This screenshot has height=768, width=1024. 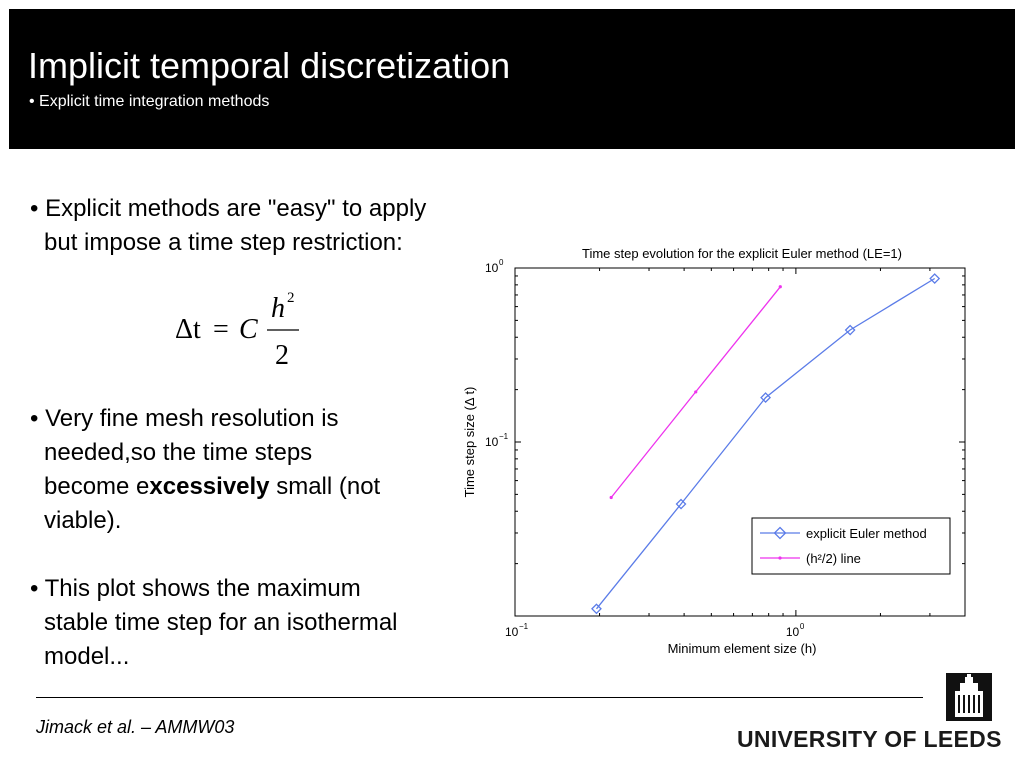 What do you see at coordinates (278, 308) in the screenshot?
I see `formula-numerator: h` at bounding box center [278, 308].